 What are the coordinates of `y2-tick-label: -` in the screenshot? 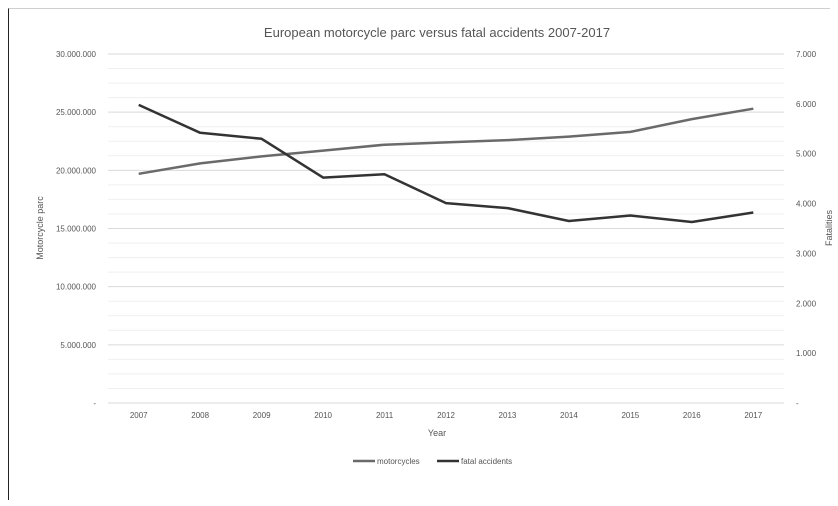 It's located at (797, 403).